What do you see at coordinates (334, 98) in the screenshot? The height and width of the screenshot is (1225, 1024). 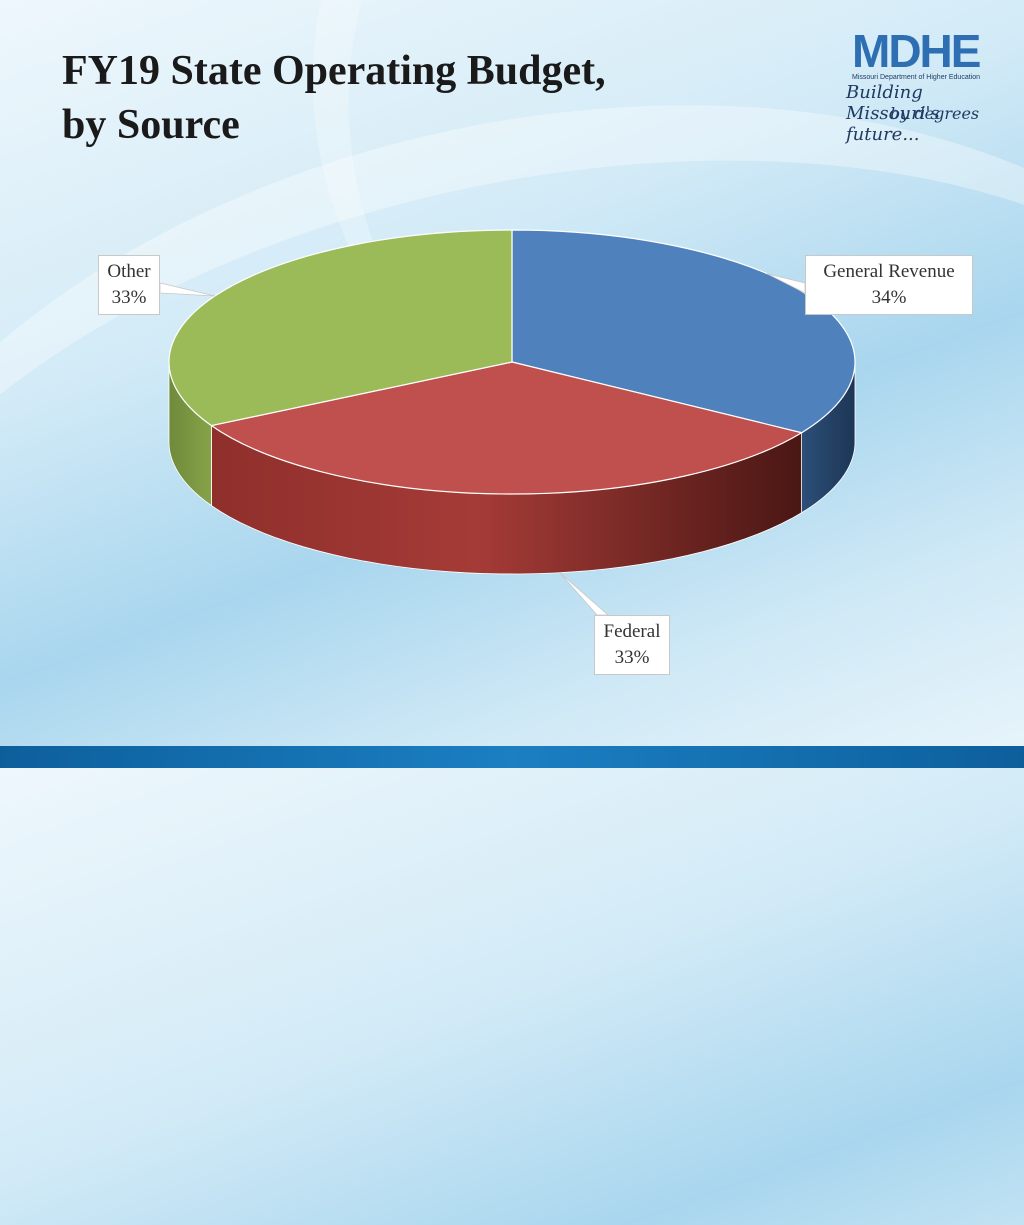 I see `page-title: FY19 State Operating Budget, by Source` at bounding box center [334, 98].